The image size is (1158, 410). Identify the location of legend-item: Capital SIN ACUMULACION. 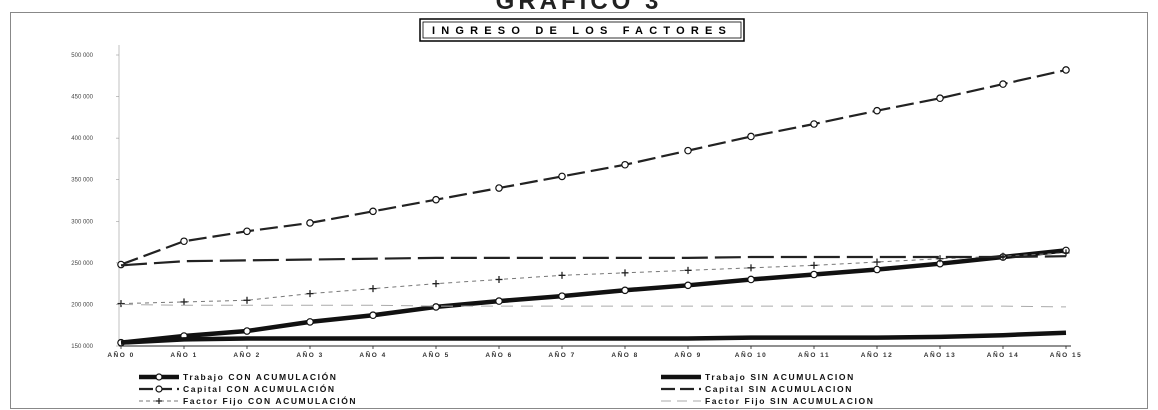
(757, 389).